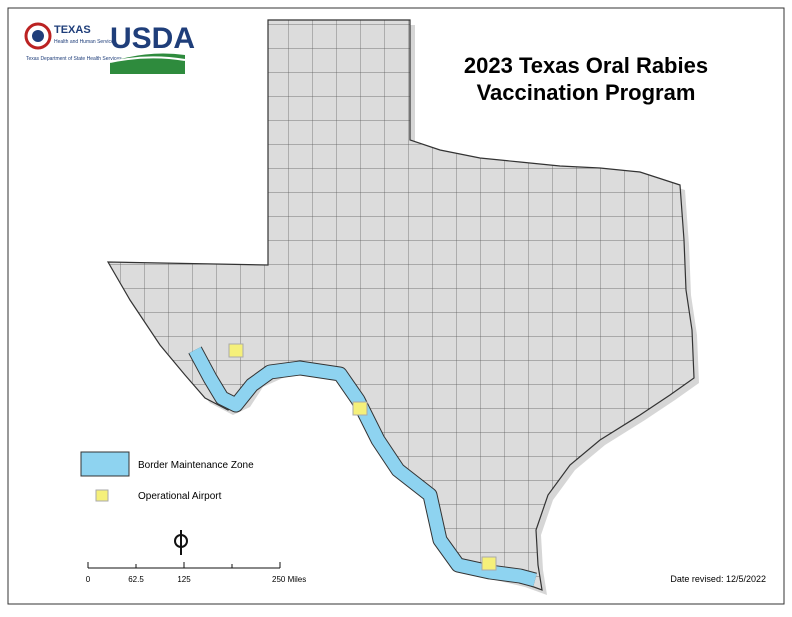 The image size is (792, 617). I want to click on logo-text: Health and Human Services, so click(85, 42).